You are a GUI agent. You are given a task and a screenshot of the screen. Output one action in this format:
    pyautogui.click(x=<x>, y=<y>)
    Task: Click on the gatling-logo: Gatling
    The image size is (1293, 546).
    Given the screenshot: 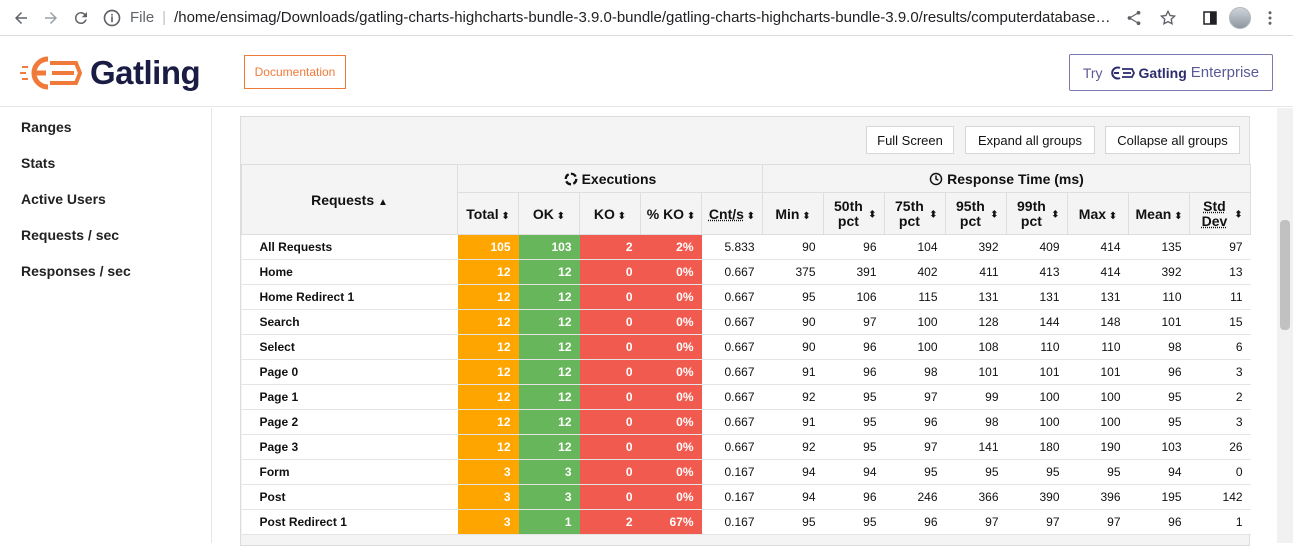 What is the action you would take?
    pyautogui.click(x=110, y=73)
    